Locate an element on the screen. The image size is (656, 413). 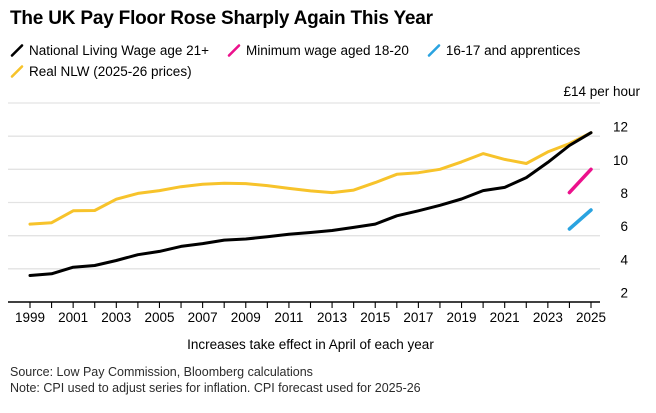
legend-item-label: Minimum wage aged 18-20 is located at coordinates (327, 50).